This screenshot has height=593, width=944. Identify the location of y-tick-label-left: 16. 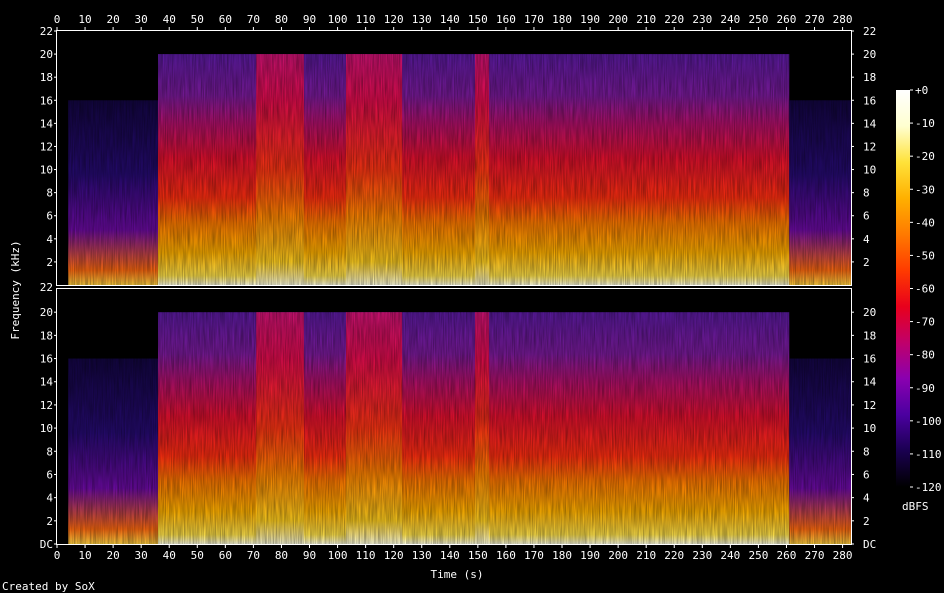
(46, 100).